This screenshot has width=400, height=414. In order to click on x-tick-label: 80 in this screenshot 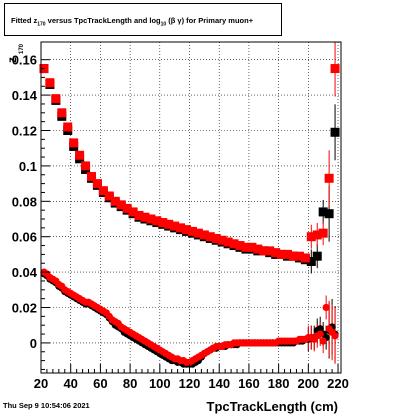, I will do `click(130, 383)`.